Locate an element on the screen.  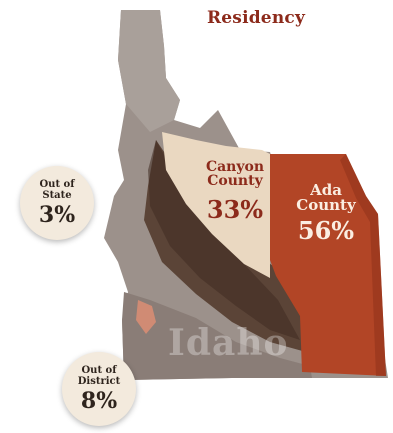
ada-county-edge is located at coordinates (363, 265).